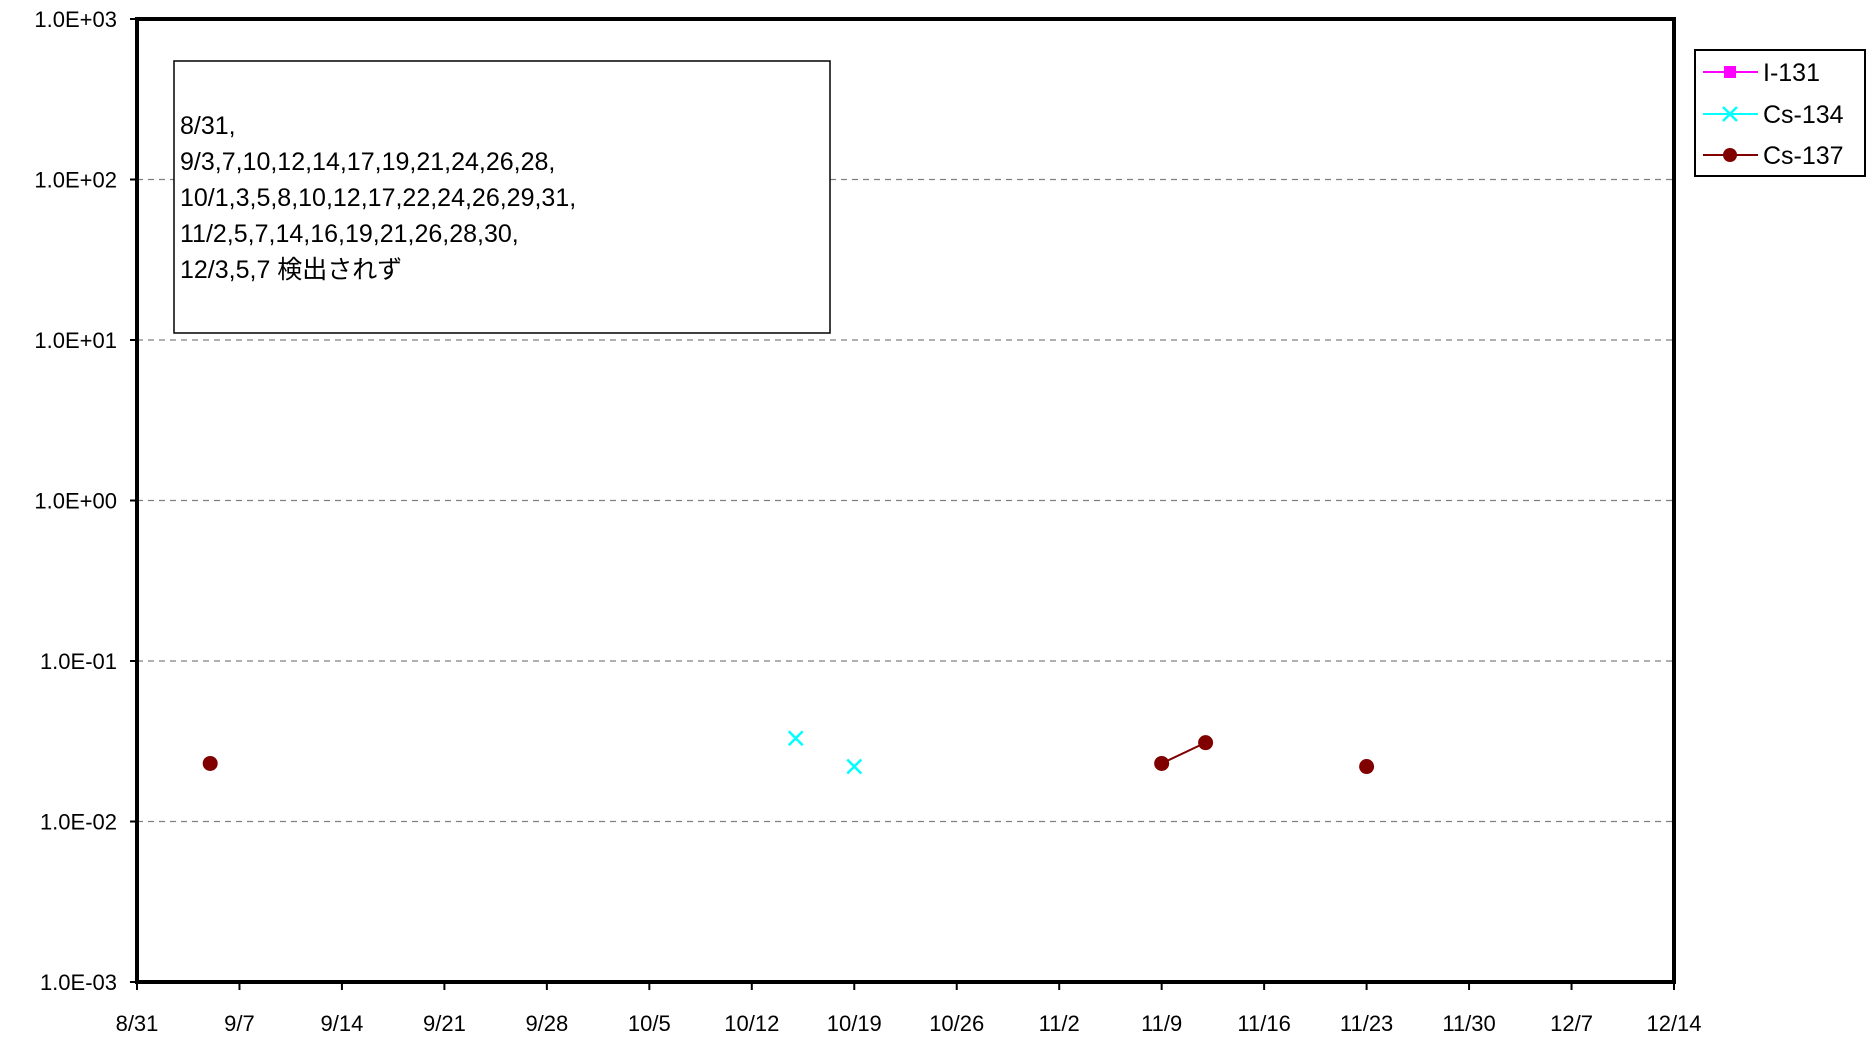 The image size is (1872, 1041). What do you see at coordinates (956, 1023) in the screenshot?
I see `x-tick-label: 10/26` at bounding box center [956, 1023].